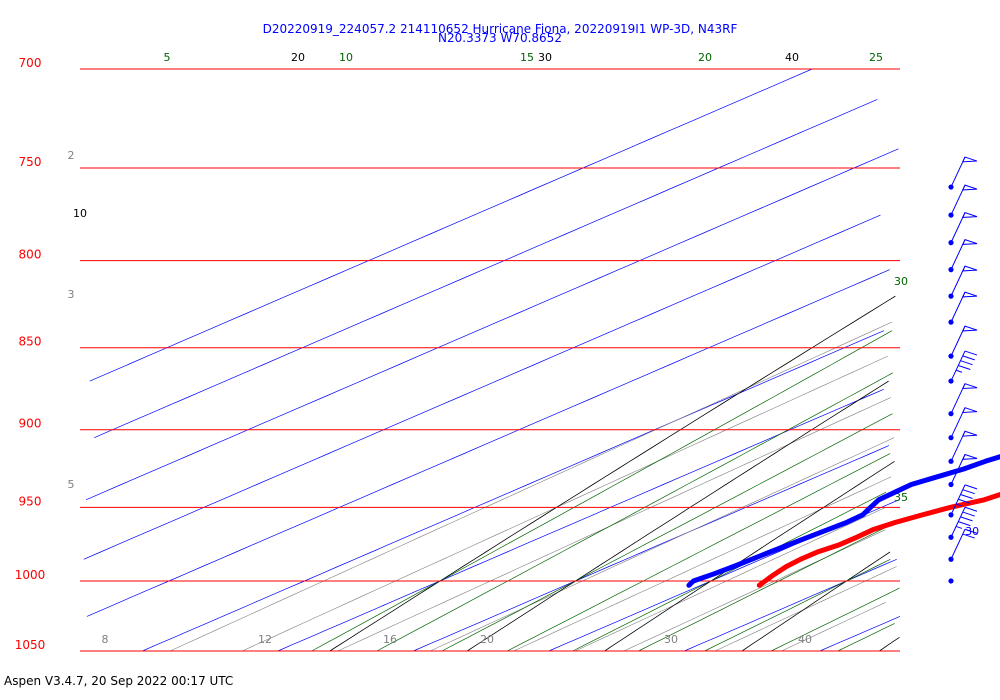  I want to click on wind-barbs, so click(963, 370).